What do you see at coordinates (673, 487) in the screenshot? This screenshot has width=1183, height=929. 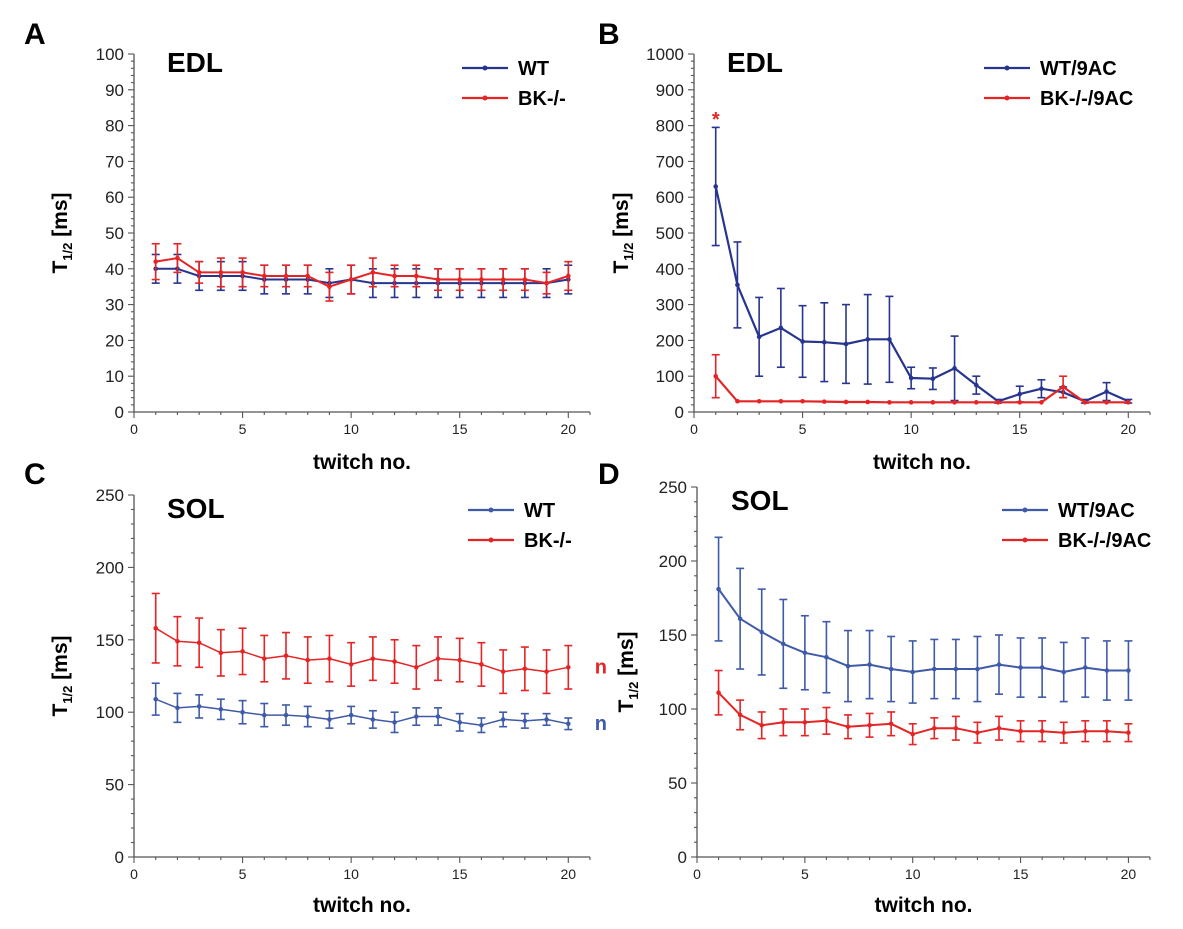 I see `y-tick-label-d: 250` at bounding box center [673, 487].